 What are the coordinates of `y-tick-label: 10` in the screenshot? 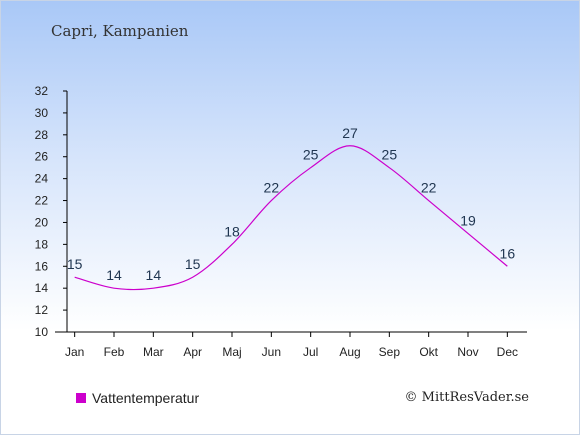 It's located at (42, 332).